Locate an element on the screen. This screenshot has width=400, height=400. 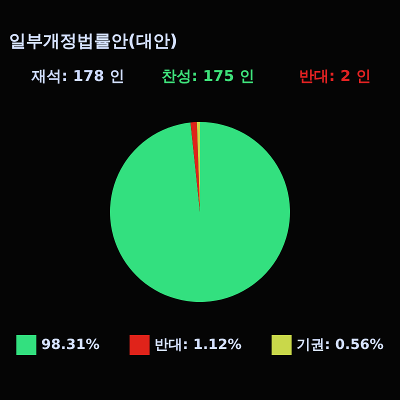
legend-label: 반대: 1.12% is located at coordinates (198, 345).